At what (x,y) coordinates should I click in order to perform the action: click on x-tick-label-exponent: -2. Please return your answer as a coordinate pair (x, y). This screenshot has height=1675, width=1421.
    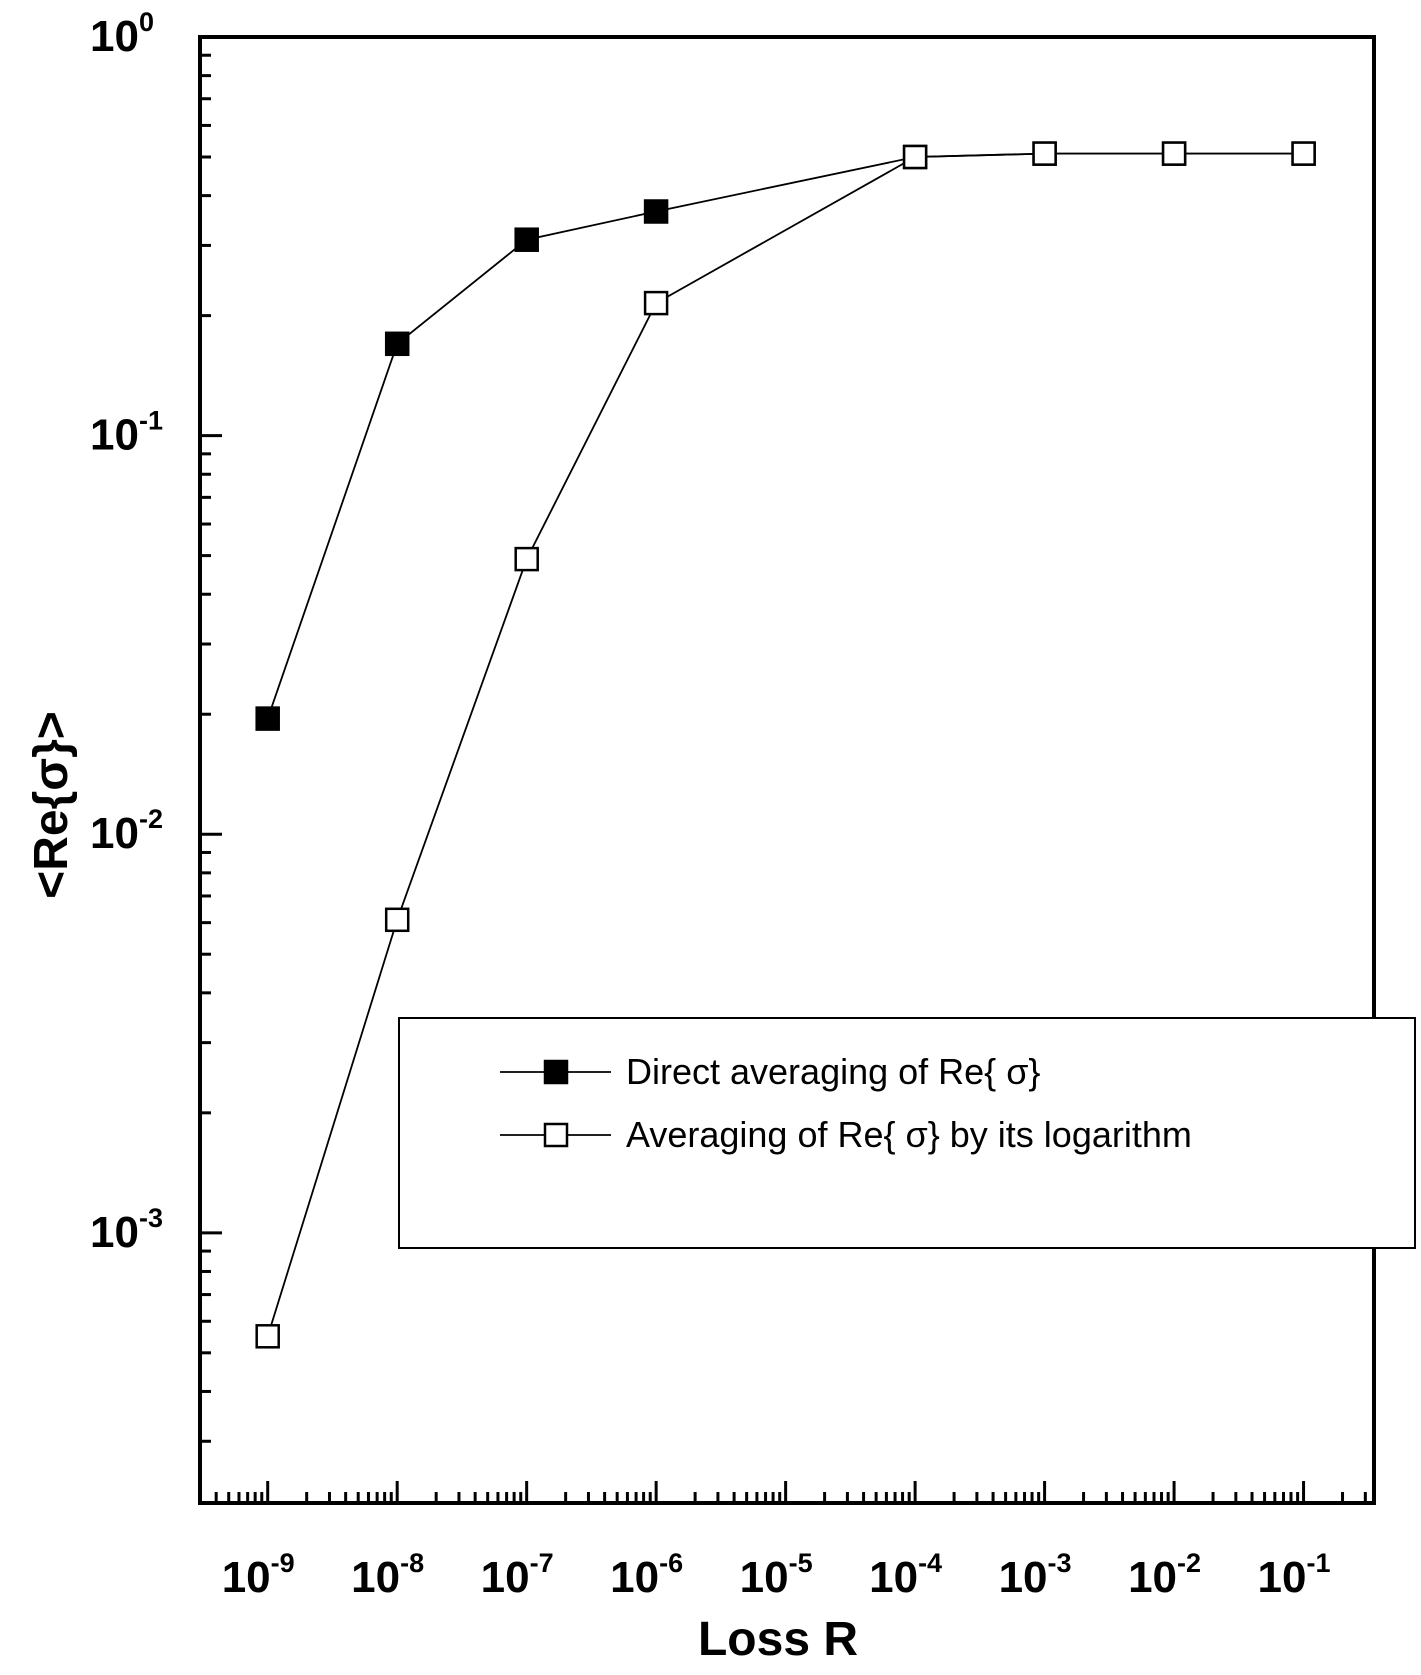
    Looking at the image, I should click on (1189, 1563).